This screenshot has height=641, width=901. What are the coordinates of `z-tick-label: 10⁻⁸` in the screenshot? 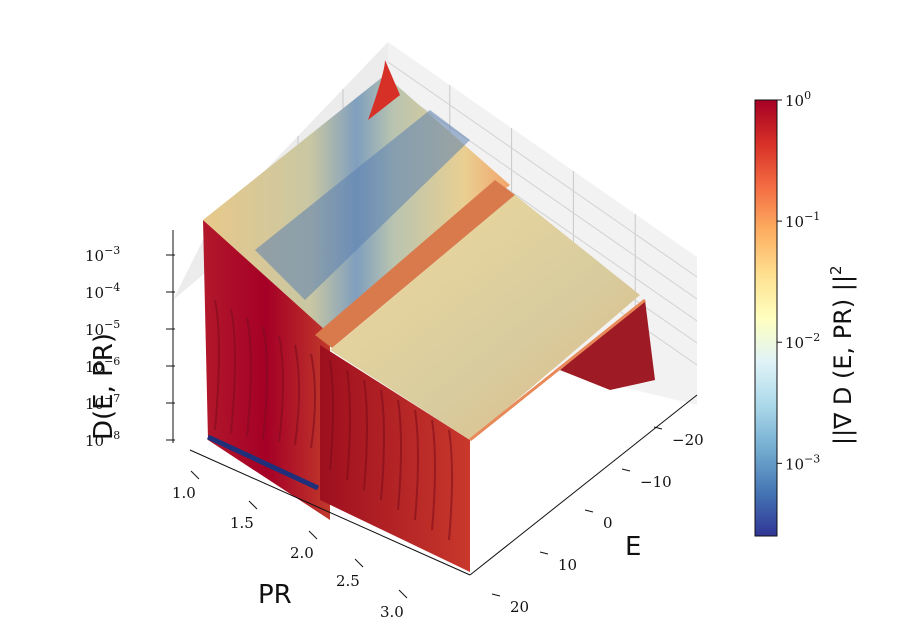 It's located at (102, 439).